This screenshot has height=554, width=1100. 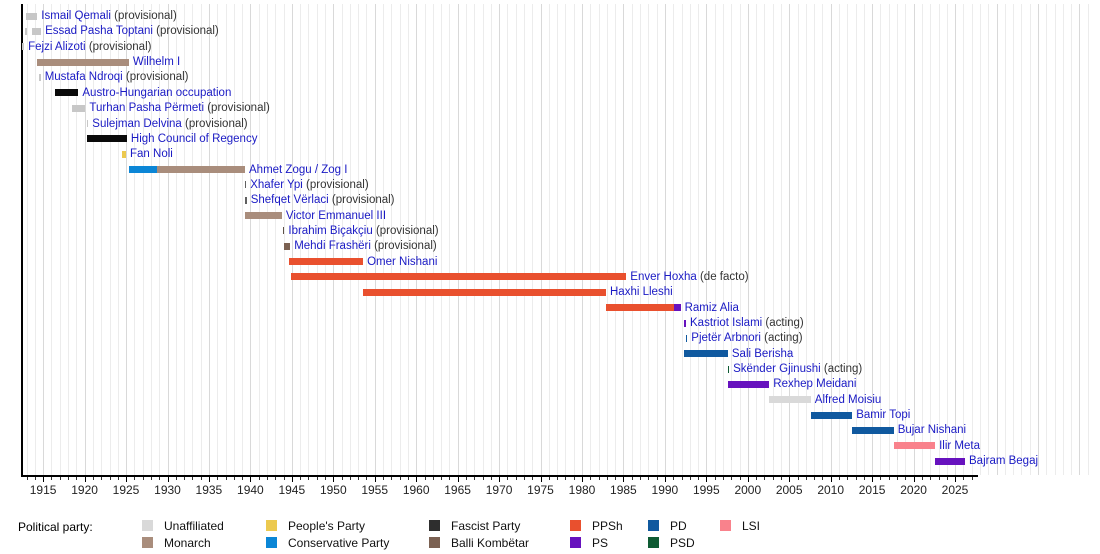 I want to click on person-link: Kastriot Islami, so click(x=726, y=323).